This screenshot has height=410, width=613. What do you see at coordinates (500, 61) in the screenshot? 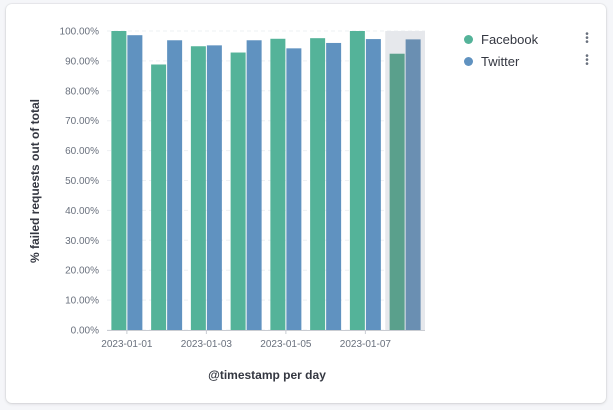
I see `legend-label-twitter: Twitter` at bounding box center [500, 61].